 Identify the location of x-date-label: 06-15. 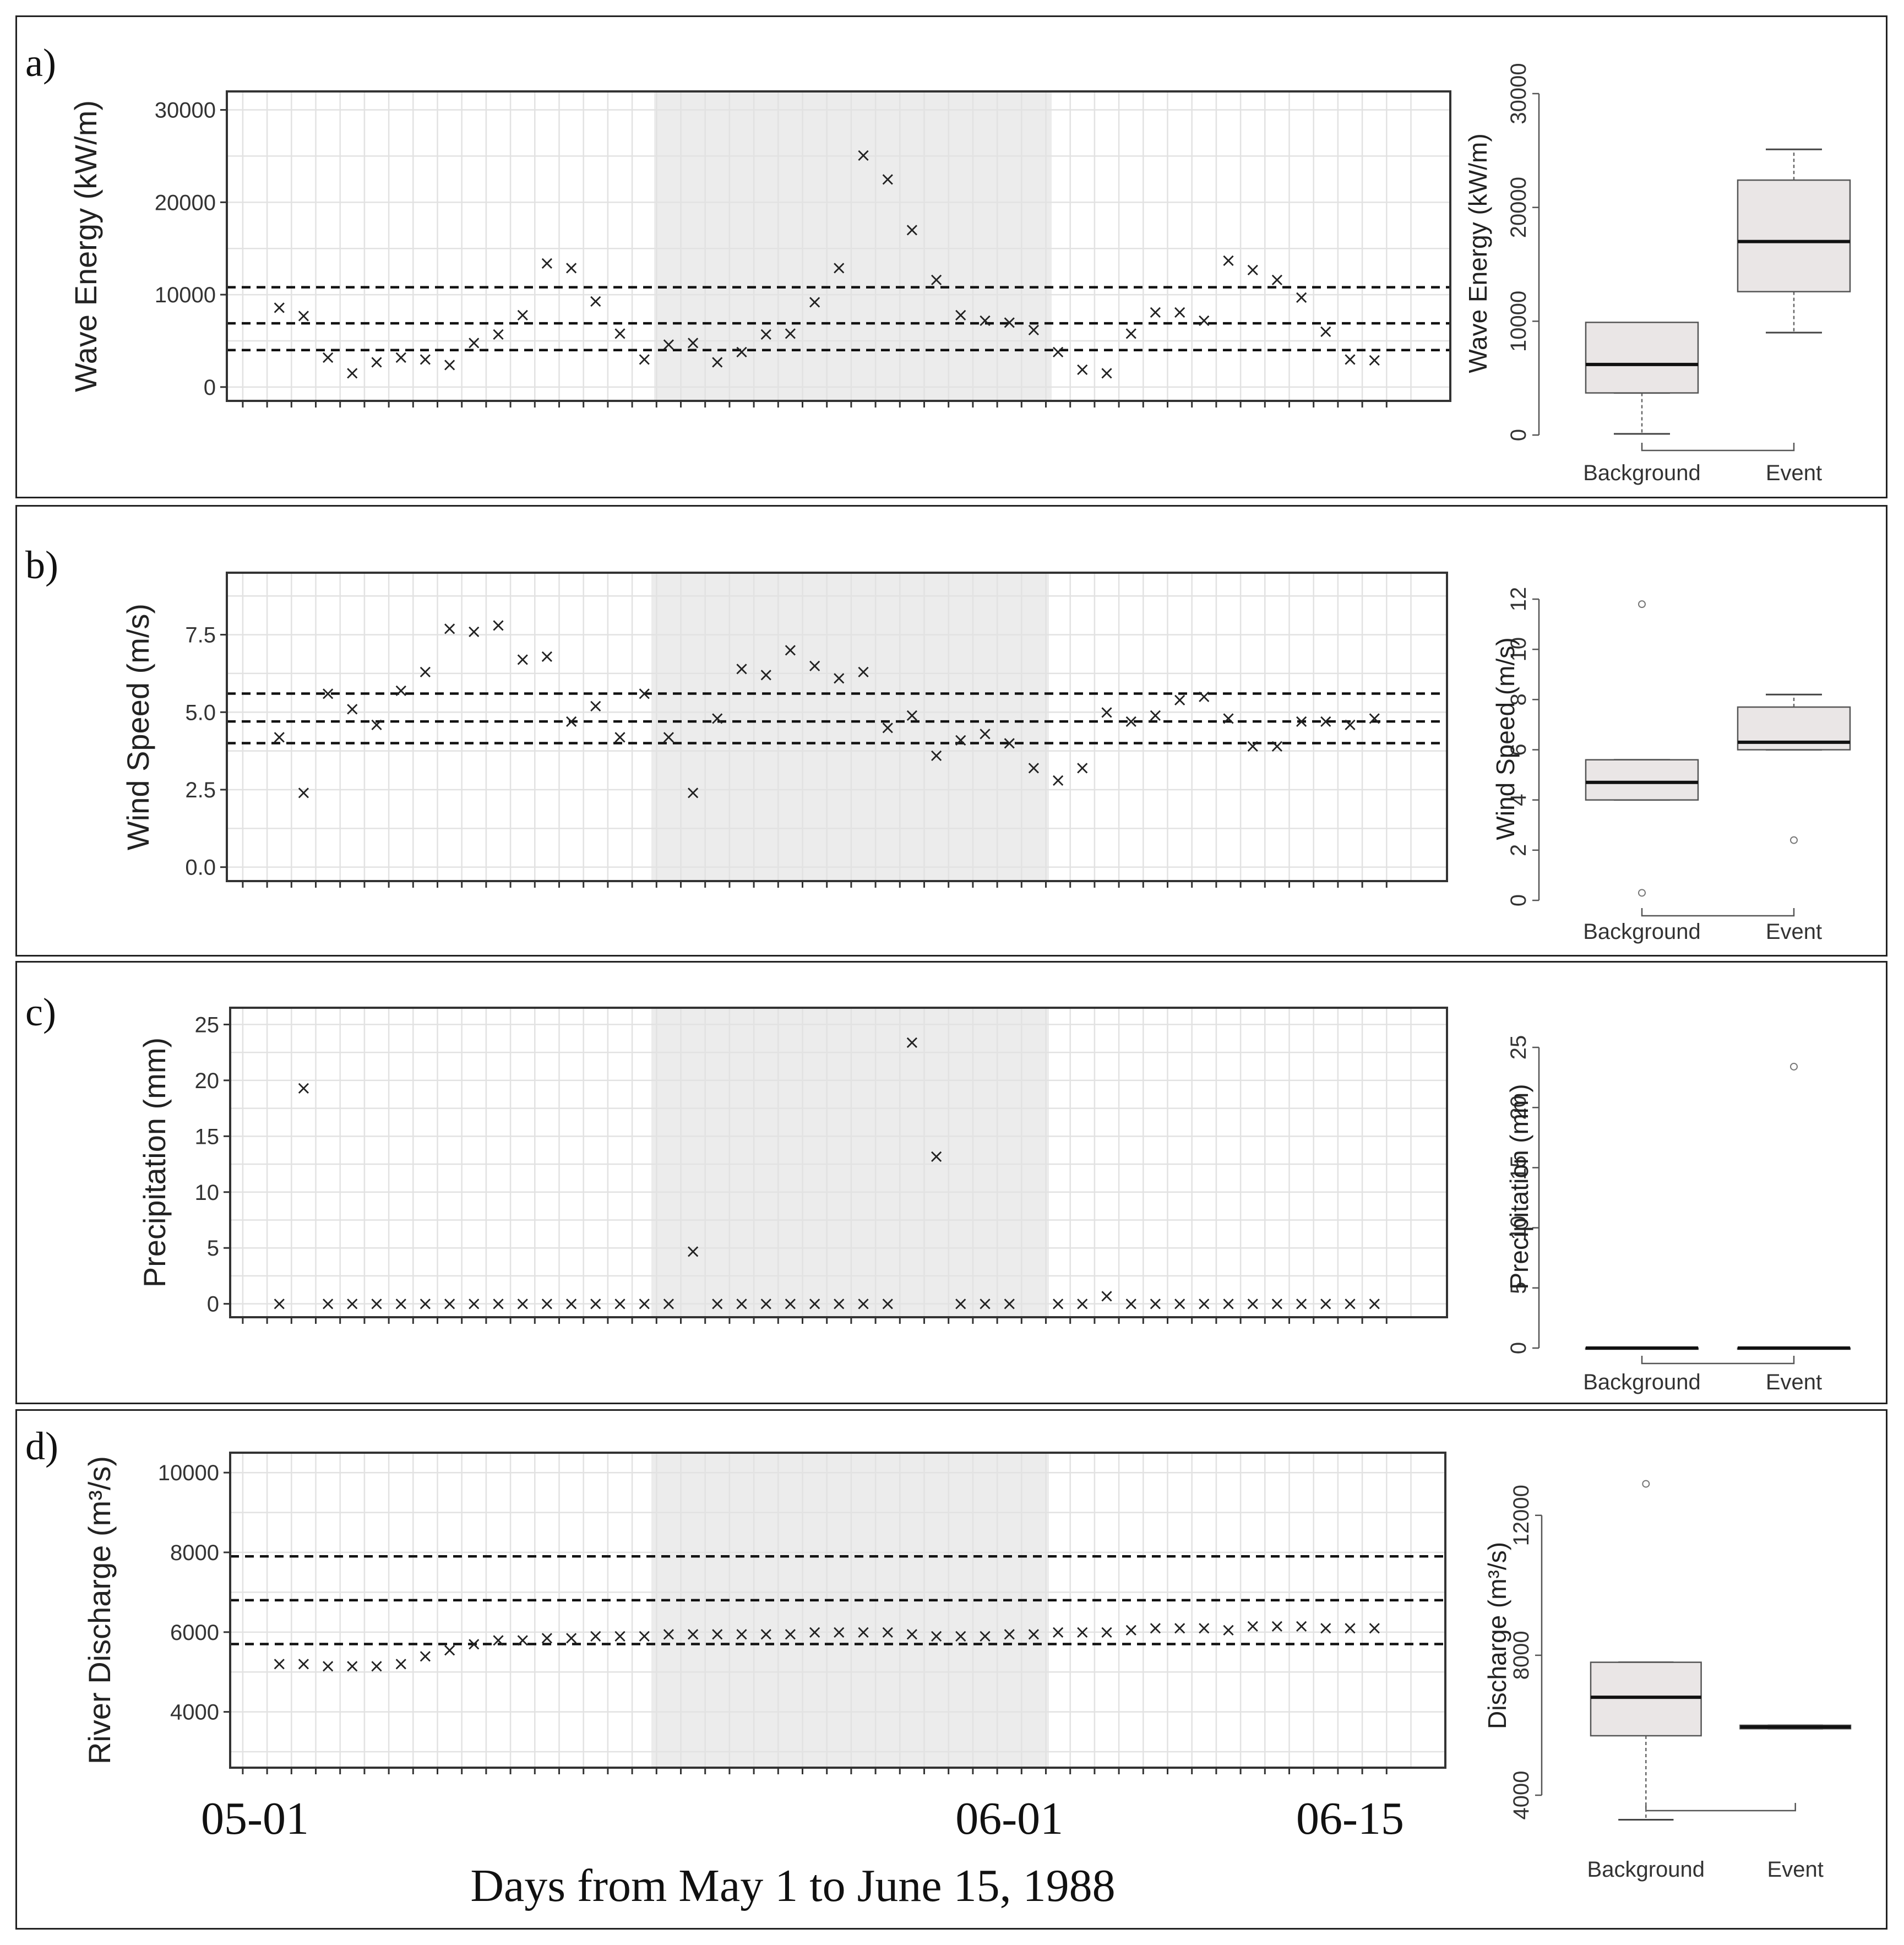
(1350, 1818).